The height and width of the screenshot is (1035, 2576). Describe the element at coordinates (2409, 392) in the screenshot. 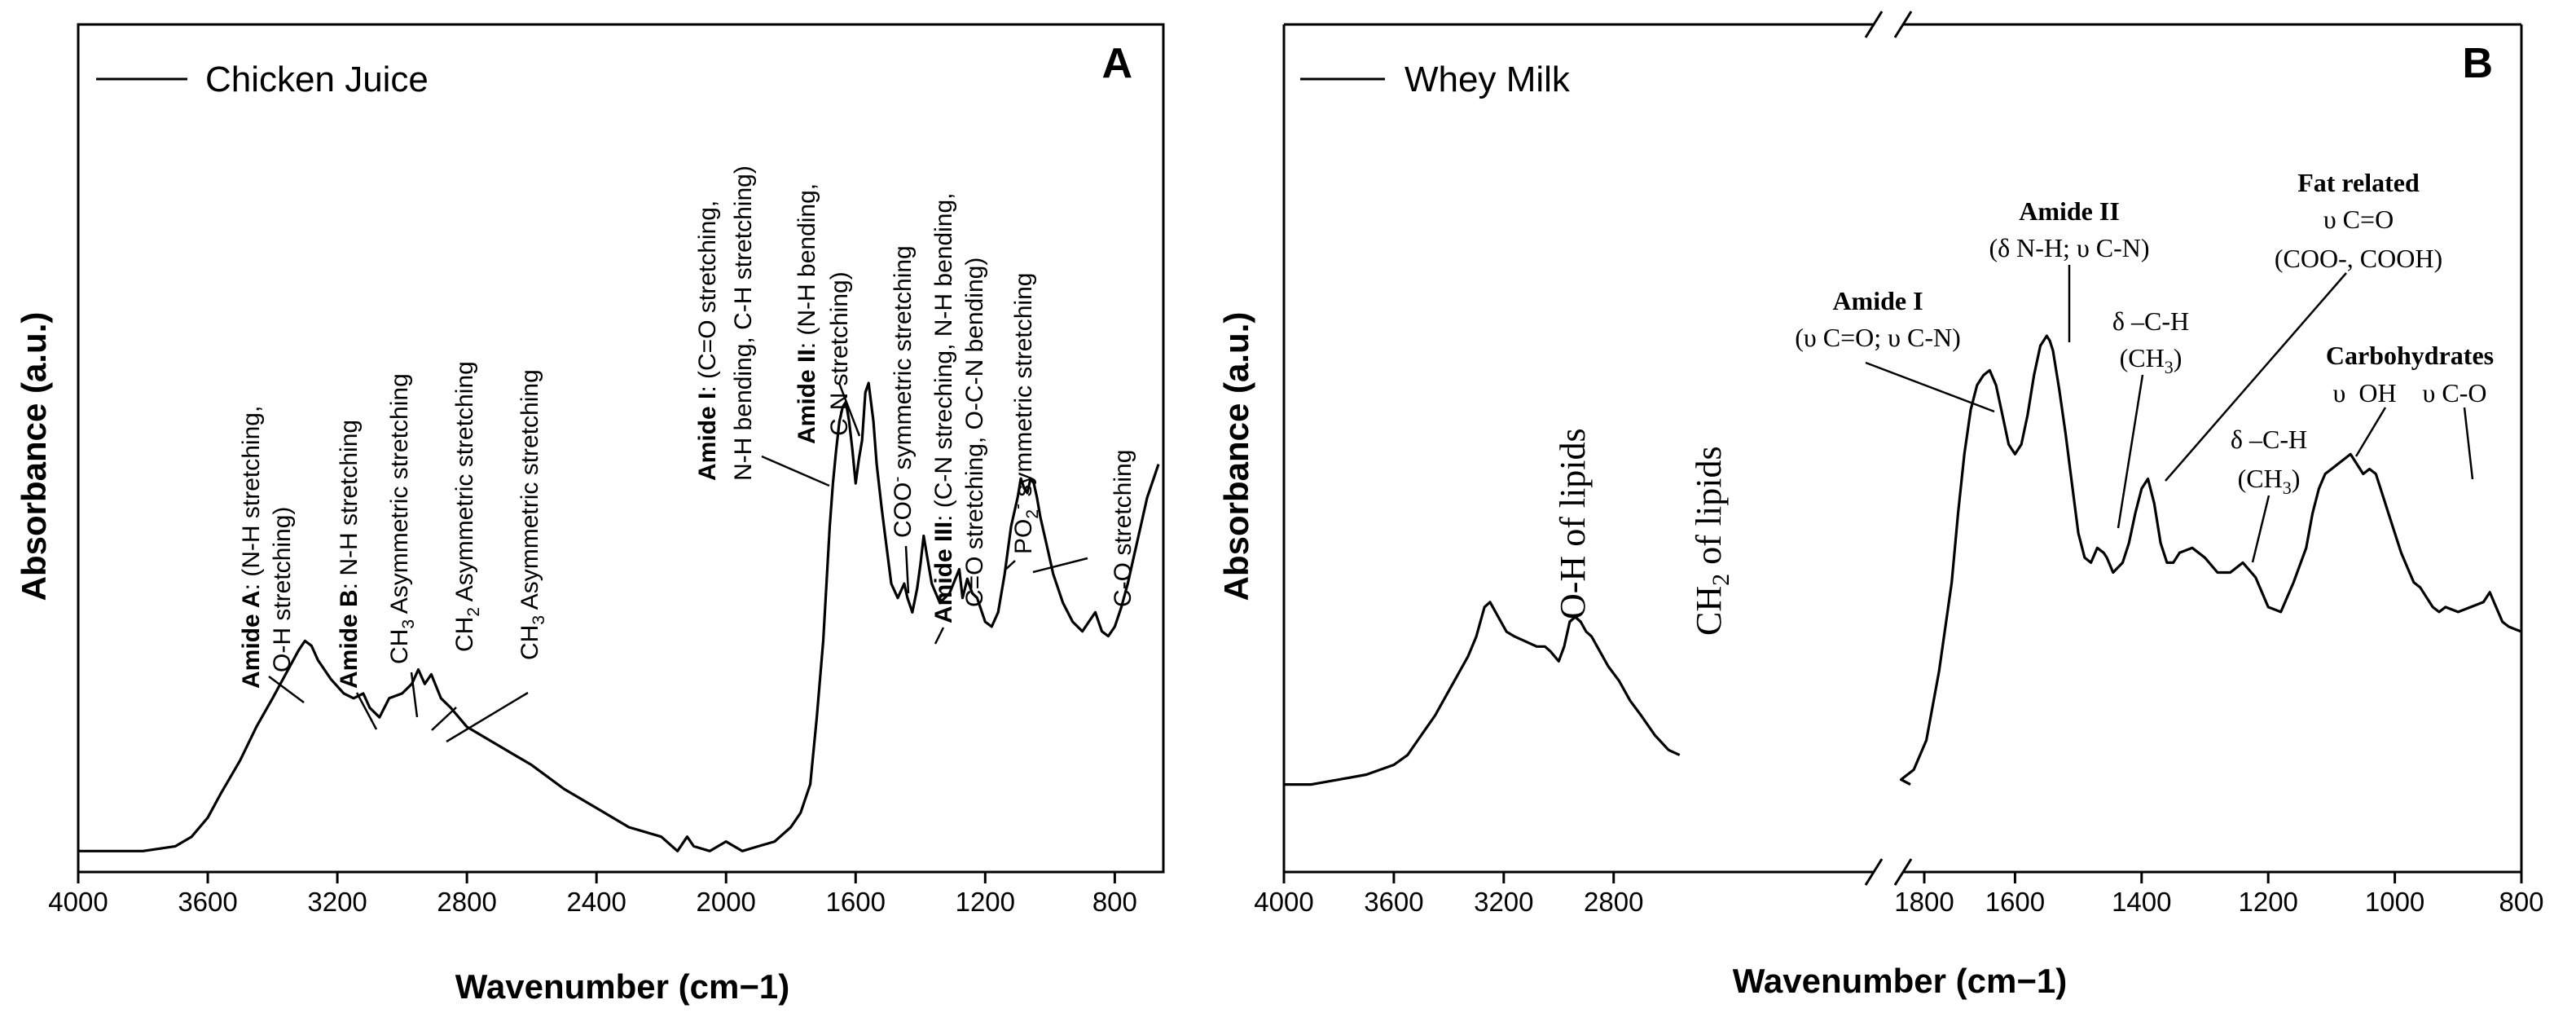

I see `ann-b-carb-line: υ OH υ C-O` at that location.